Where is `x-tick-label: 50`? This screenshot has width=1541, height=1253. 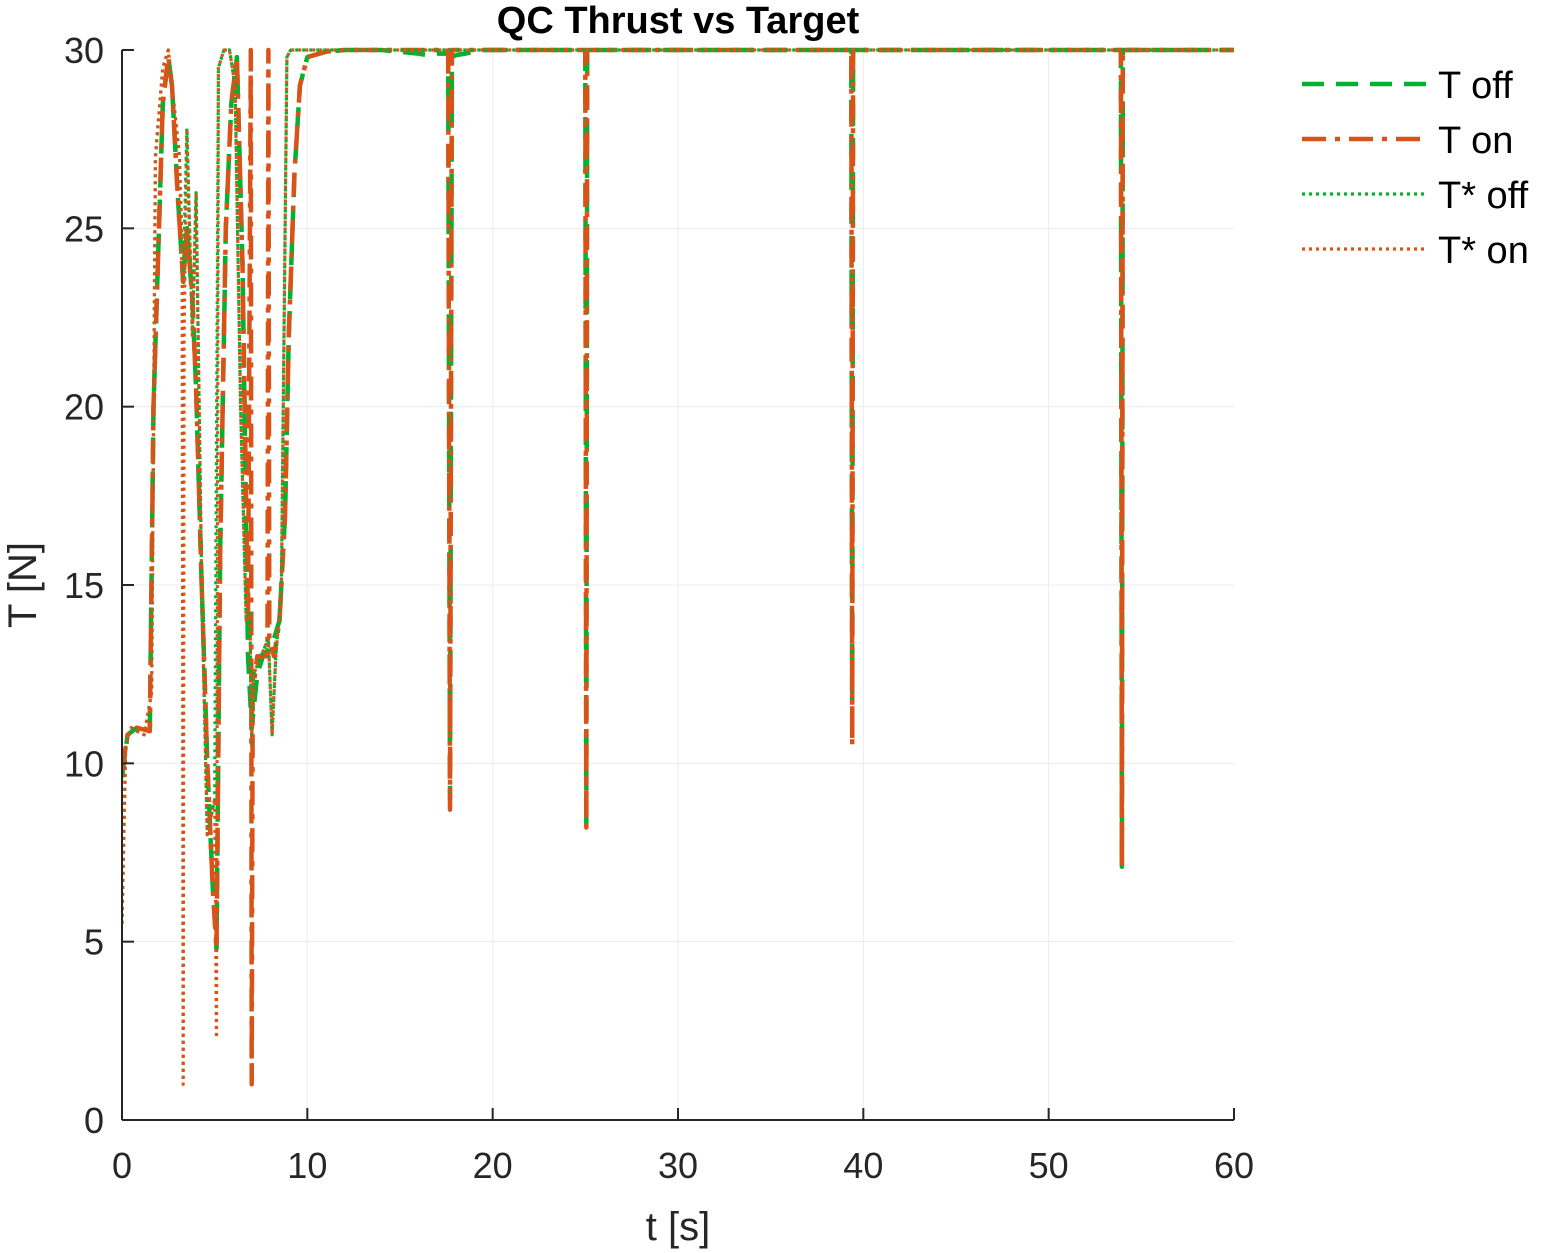 x-tick-label: 50 is located at coordinates (1049, 1165).